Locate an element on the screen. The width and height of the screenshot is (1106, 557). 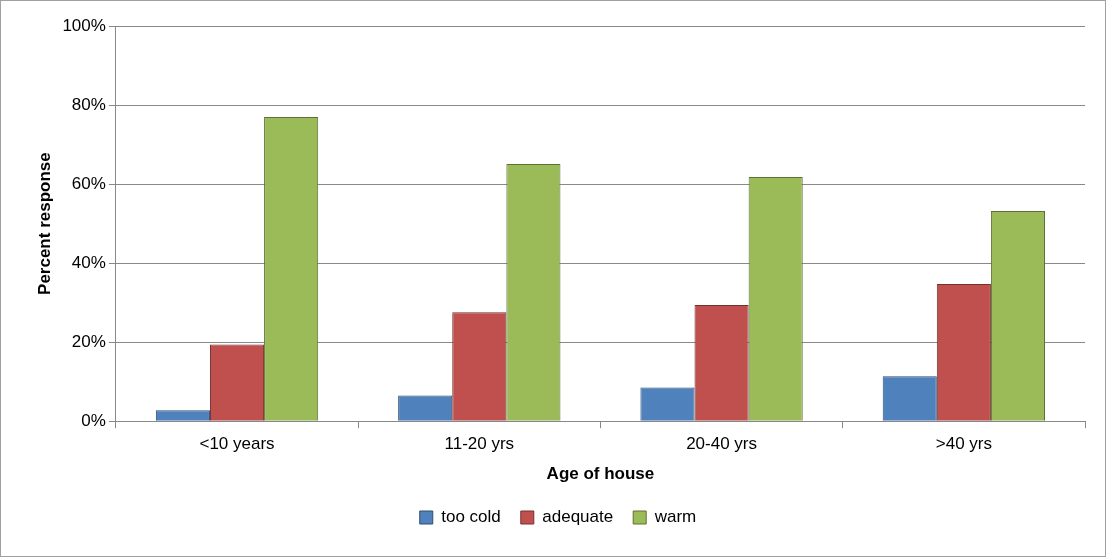
y-tick-label: 80% is located at coordinates (88, 104).